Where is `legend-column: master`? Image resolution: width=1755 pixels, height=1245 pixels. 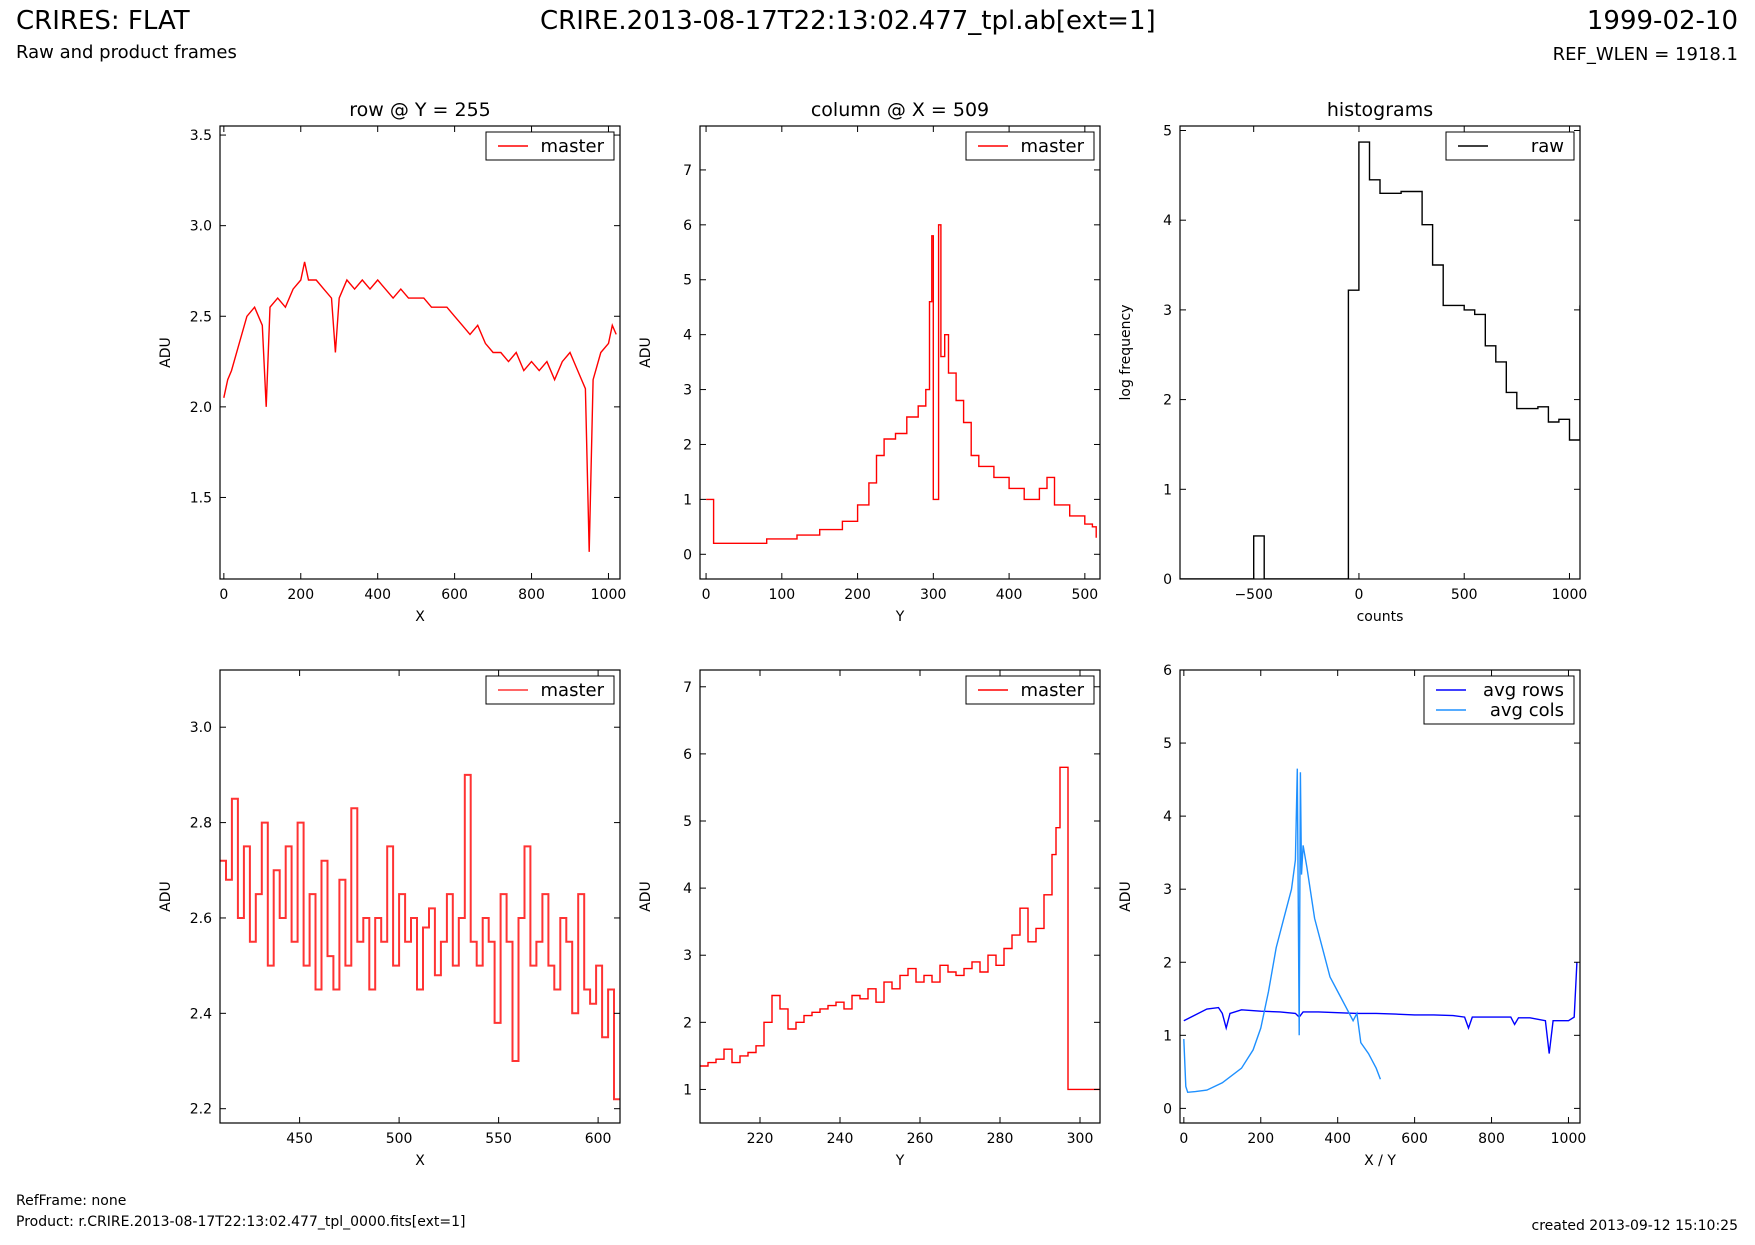 legend-column: master is located at coordinates (1030, 146).